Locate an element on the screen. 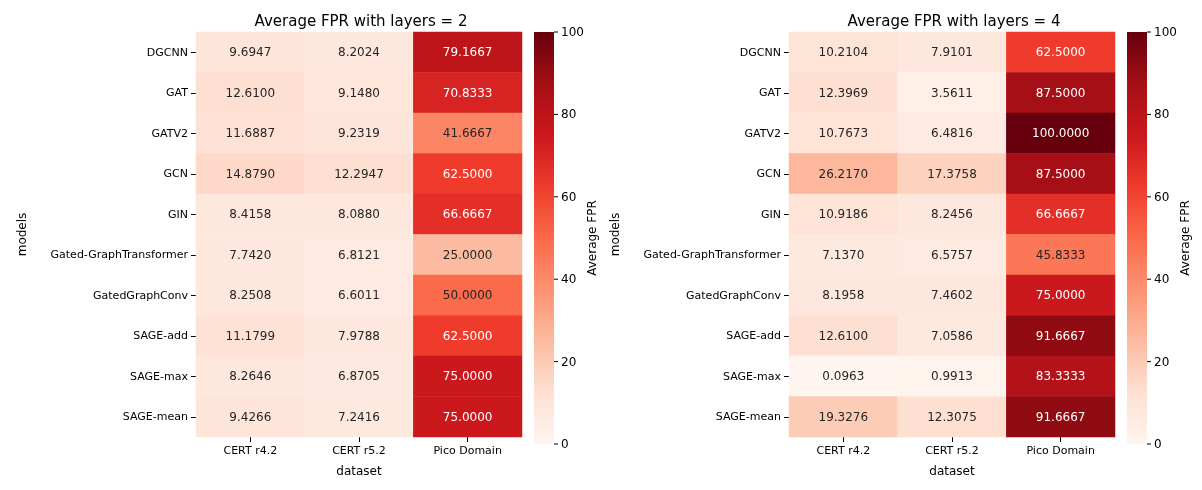 This screenshot has height=490, width=1202. data-label: 6.5757 is located at coordinates (952, 254).